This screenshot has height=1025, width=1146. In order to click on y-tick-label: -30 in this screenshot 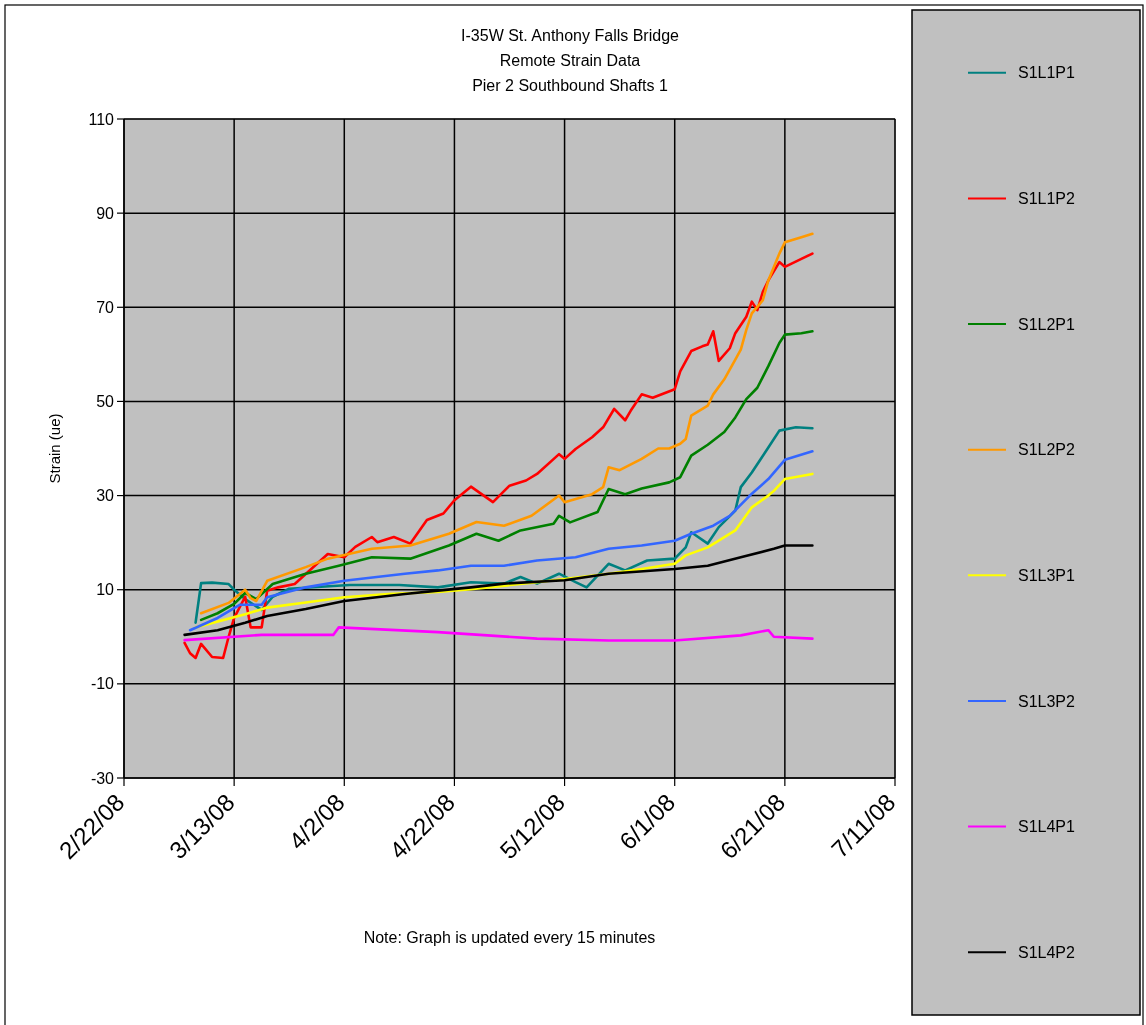, I will do `click(102, 778)`.